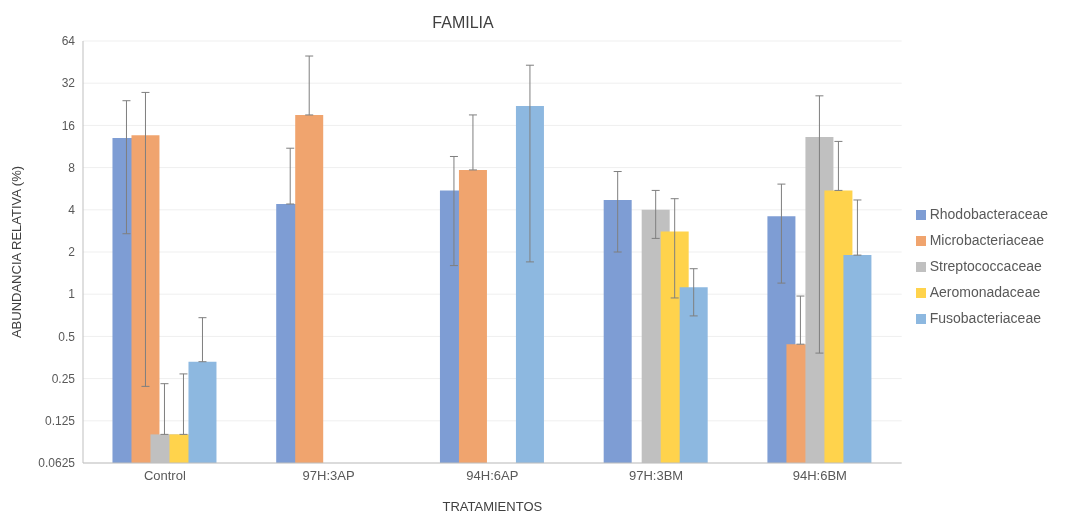 Image resolution: width=1077 pixels, height=523 pixels. I want to click on x-tick-label: 94H:6AP, so click(492, 476).